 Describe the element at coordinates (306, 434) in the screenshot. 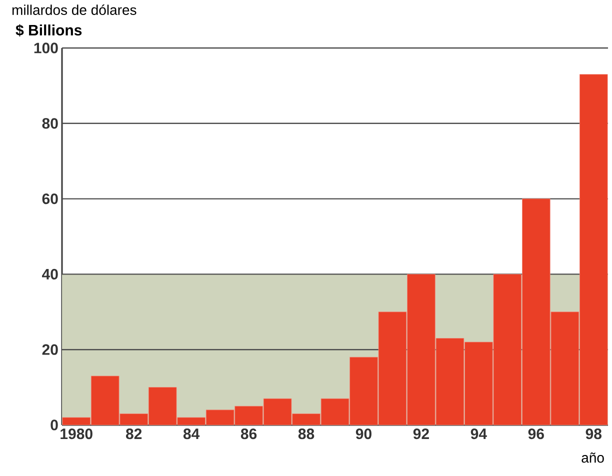

I see `x-tick-label: 88` at that location.